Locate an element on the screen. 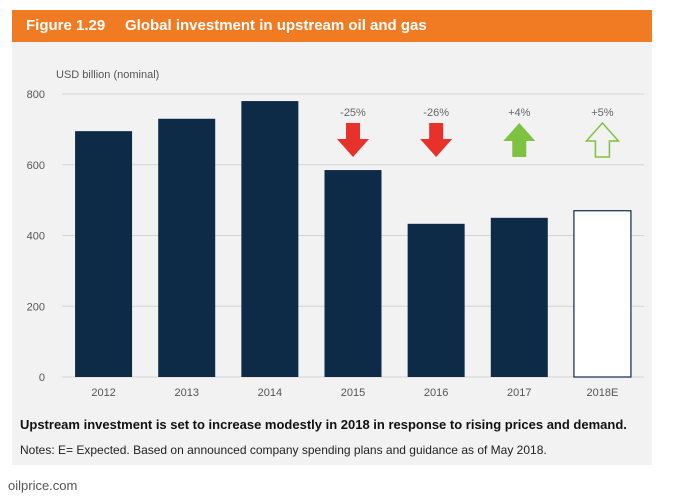 The image size is (673, 500). bar-2014 is located at coordinates (270, 239).